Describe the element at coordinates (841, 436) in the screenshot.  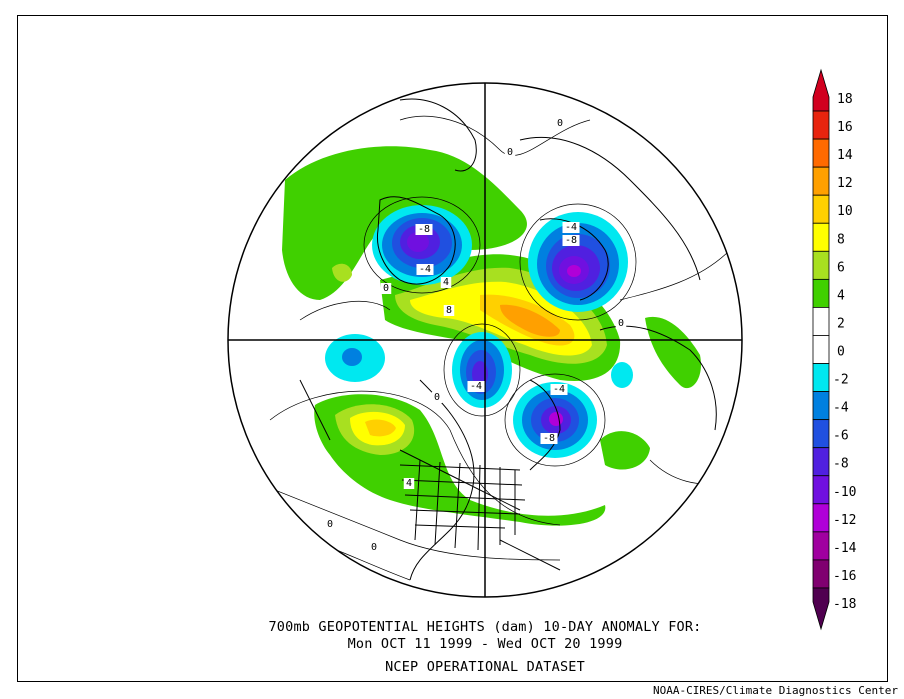
I see `colorbar-tick-label: -6` at that location.